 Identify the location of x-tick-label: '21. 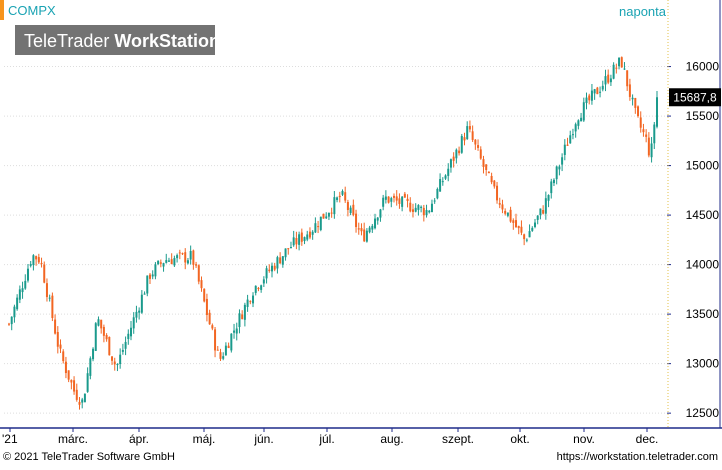
(10, 439).